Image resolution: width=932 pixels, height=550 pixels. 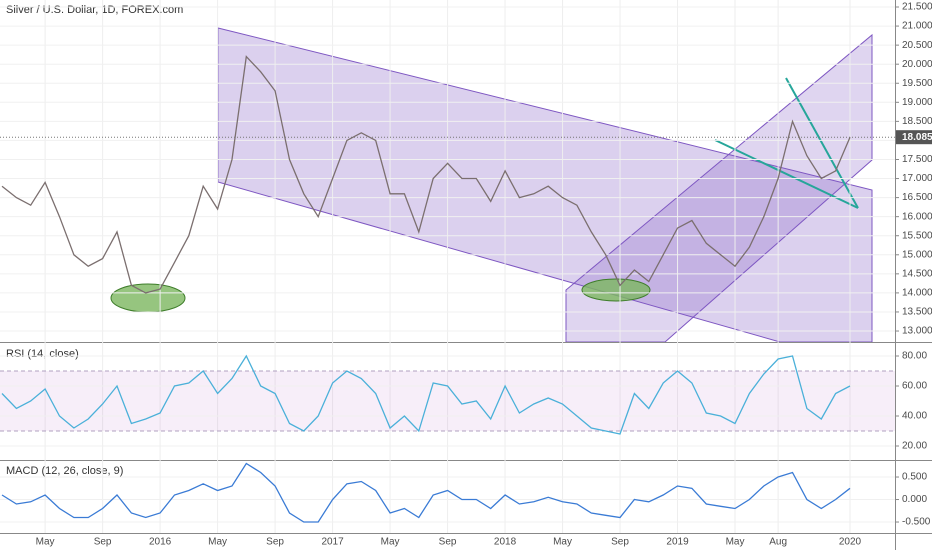 What do you see at coordinates (917, 273) in the screenshot?
I see `y-tick-label: 14.500` at bounding box center [917, 273].